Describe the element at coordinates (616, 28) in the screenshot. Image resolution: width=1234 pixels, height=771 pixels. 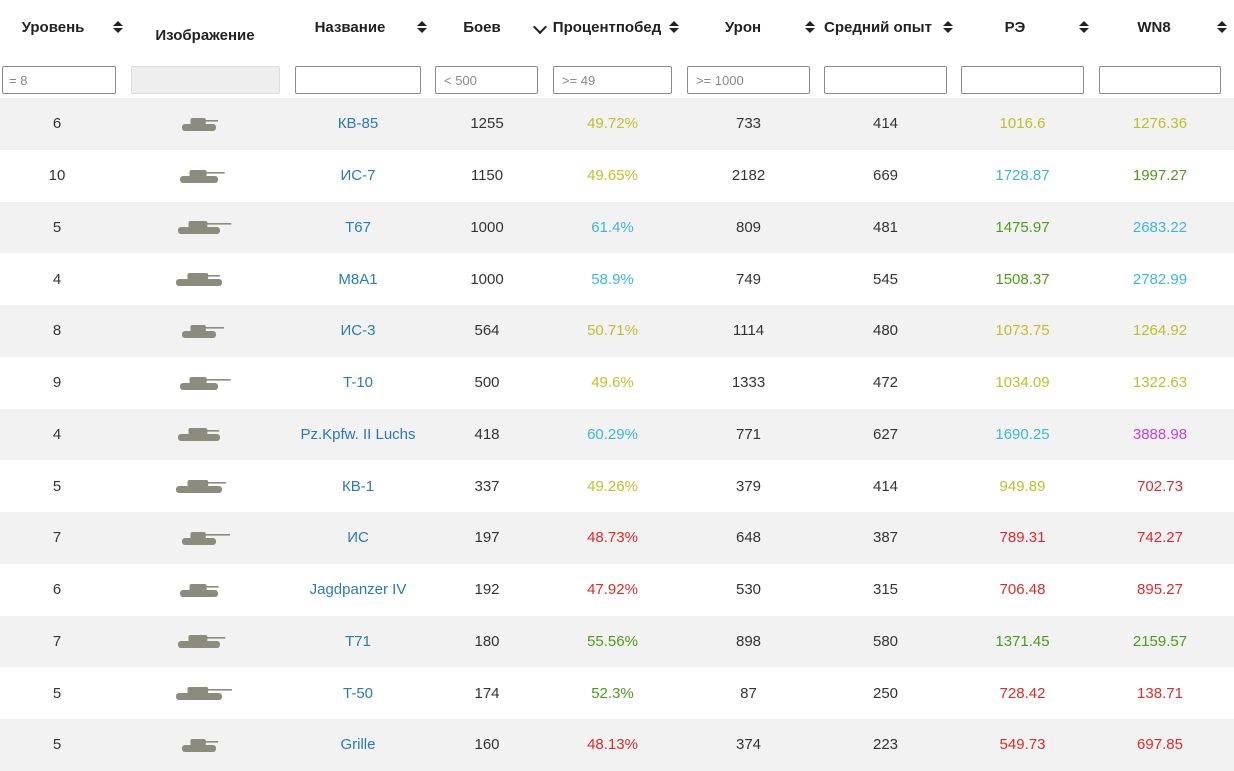
I see `header-winrate: Процент побед` at that location.